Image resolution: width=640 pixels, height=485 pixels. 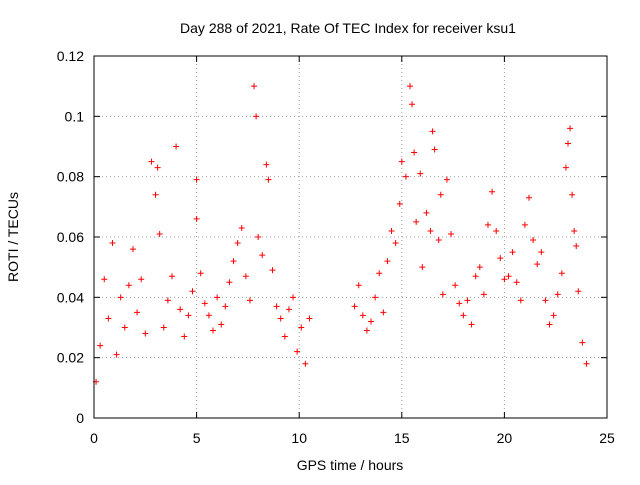 I want to click on y-axis-label: ROTI / TECUs, so click(x=13, y=237).